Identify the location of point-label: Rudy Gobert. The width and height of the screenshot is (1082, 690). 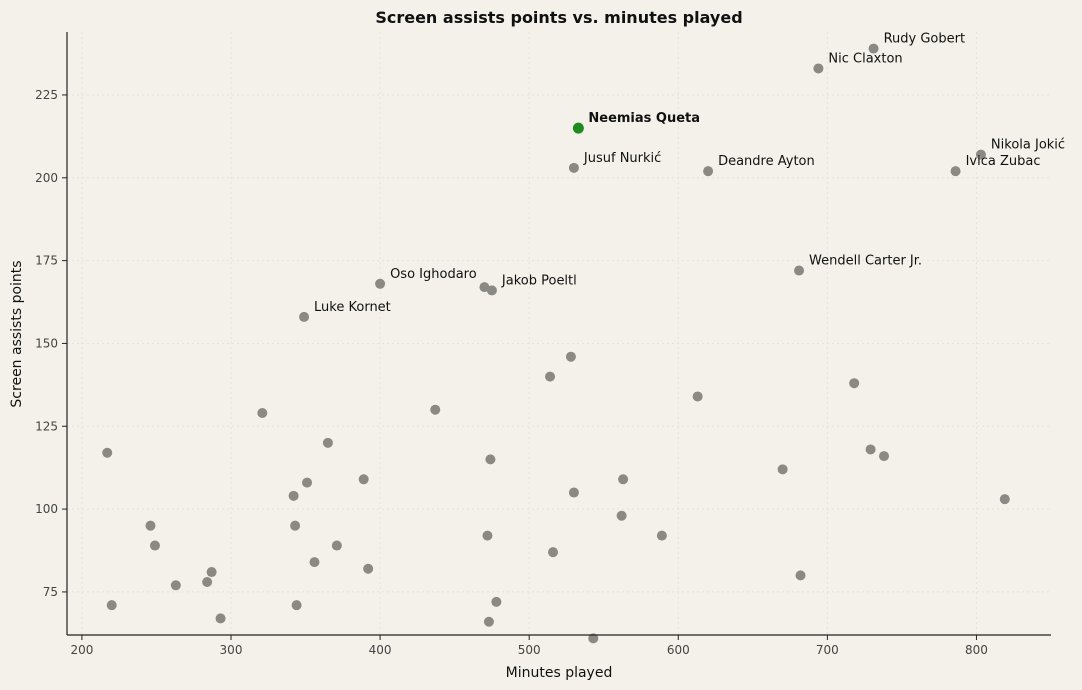
(925, 39).